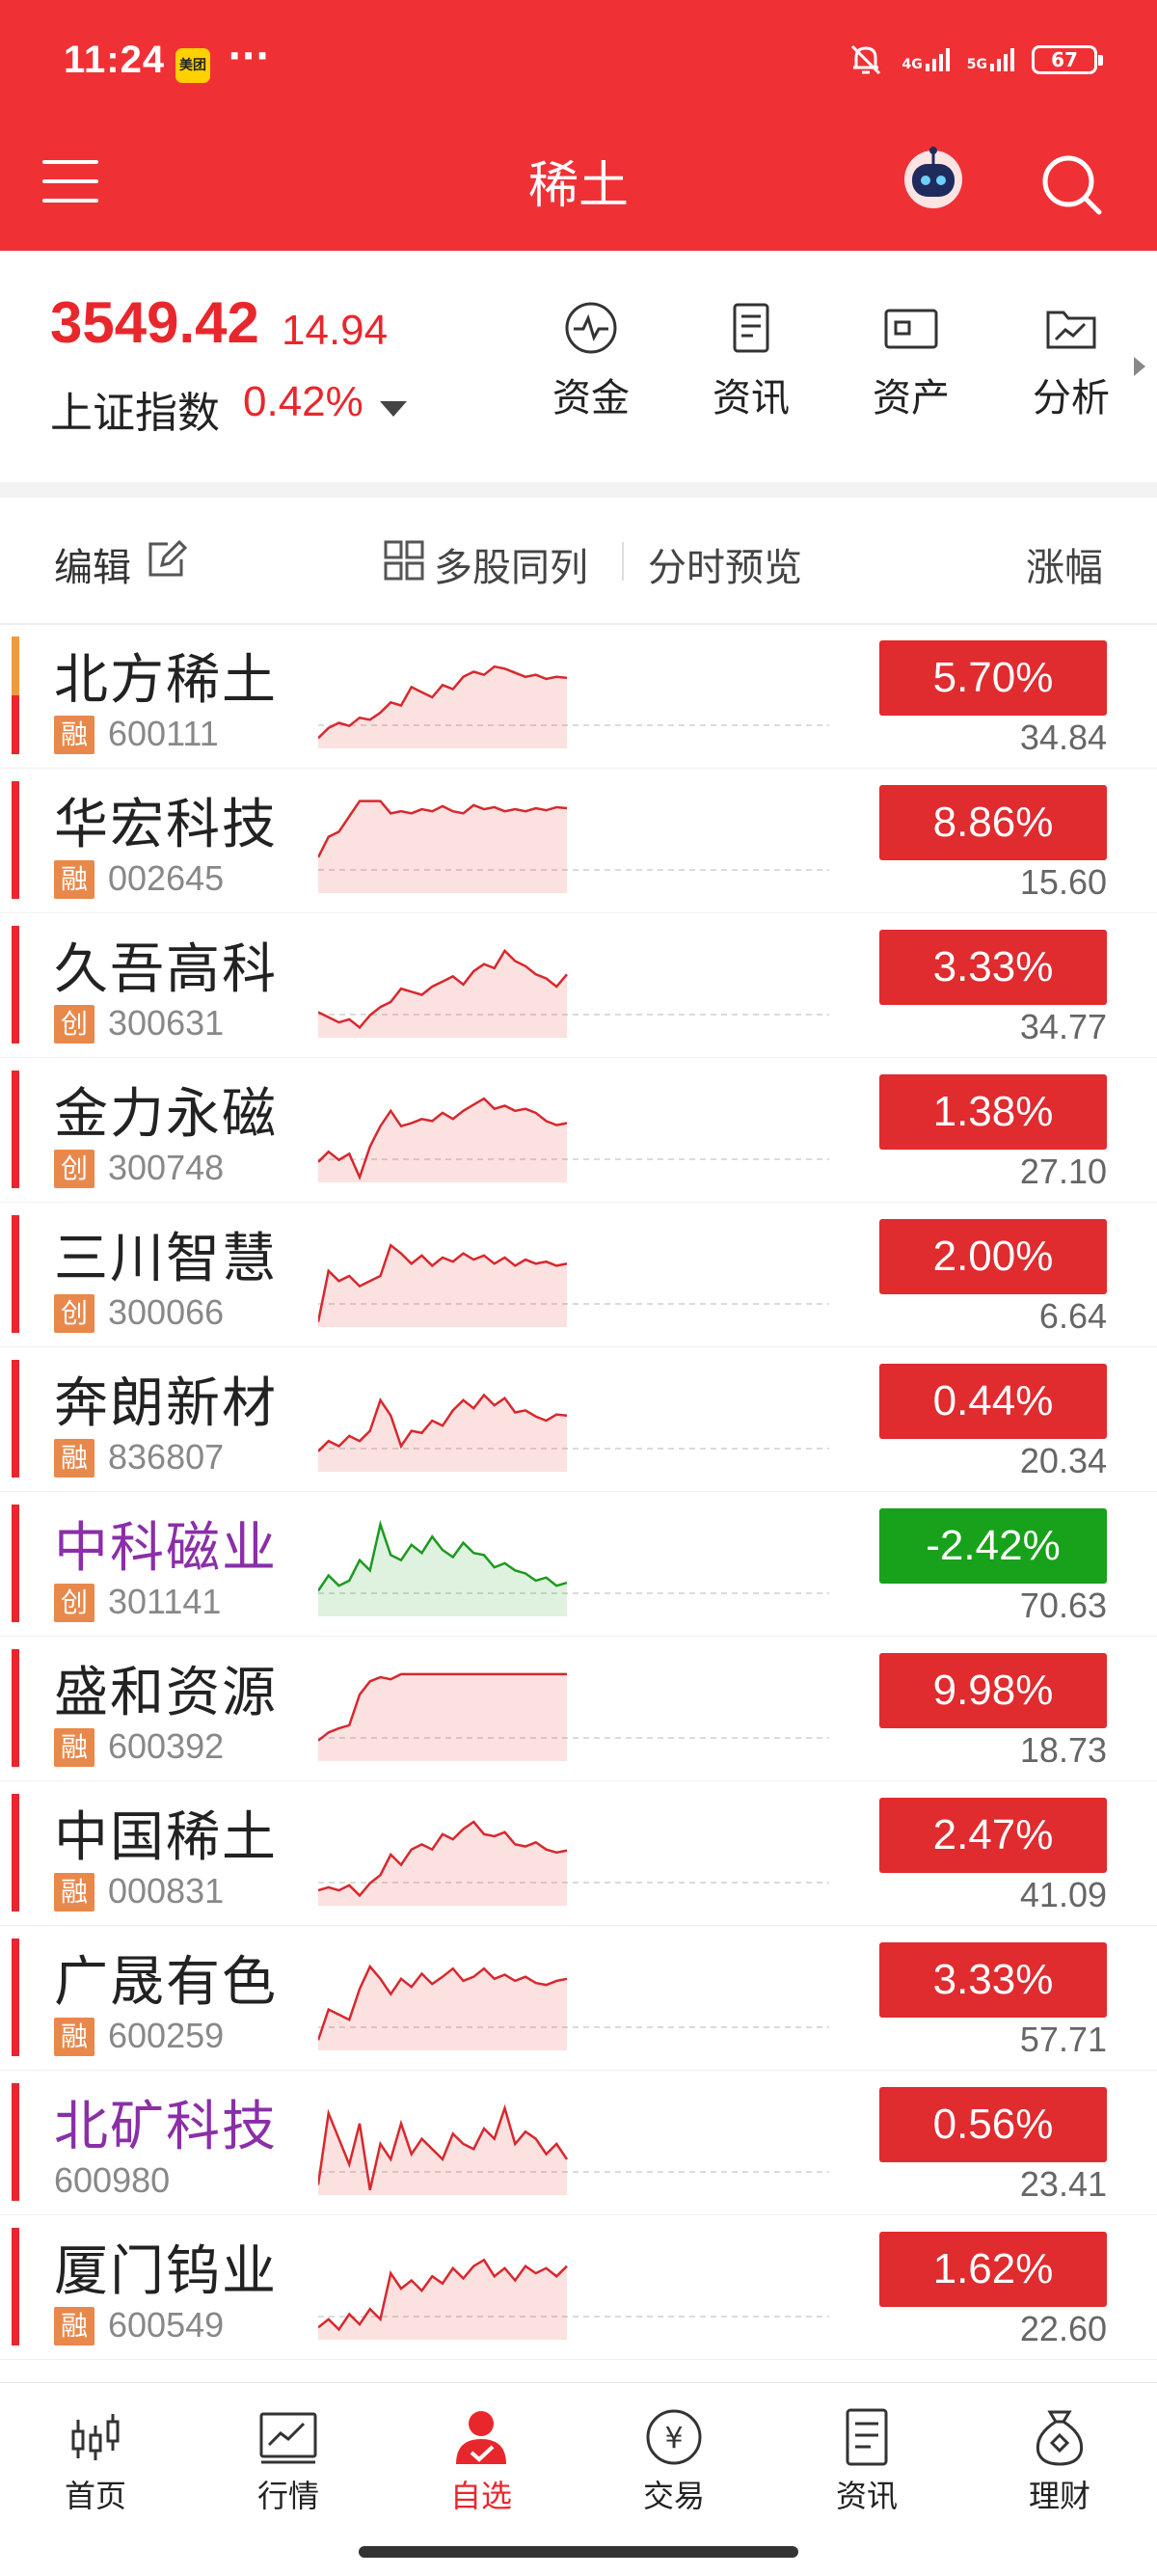 This screenshot has width=1157, height=2576. I want to click on stock-code: 600549, so click(166, 2325).